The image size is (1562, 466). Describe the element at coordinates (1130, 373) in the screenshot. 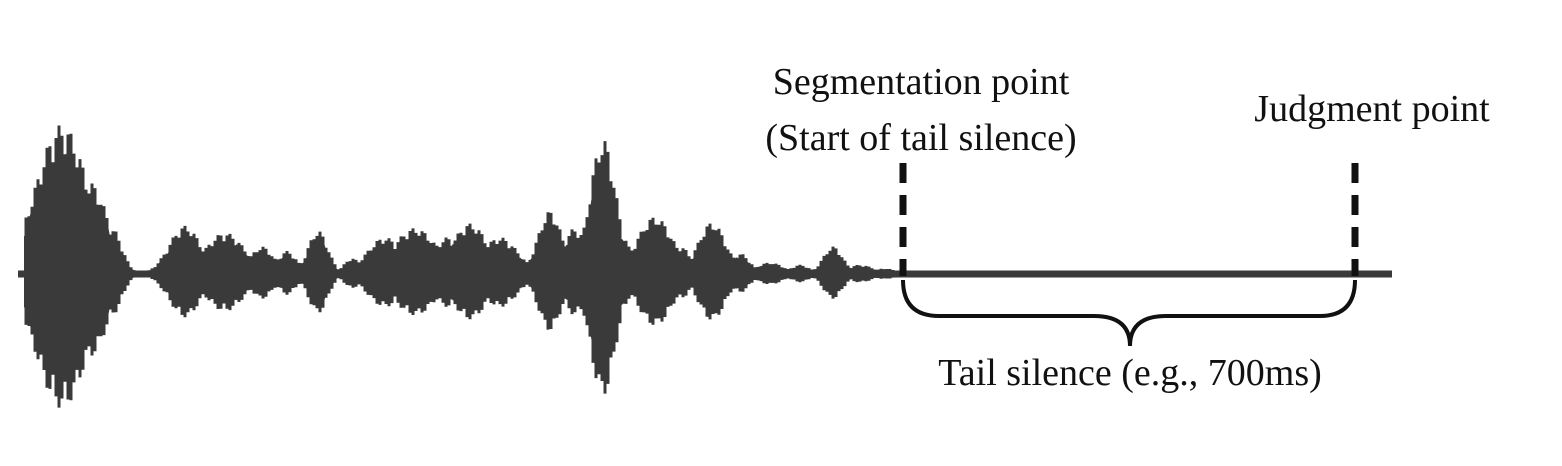

I see `tail-silence-label: Tail silence (e.g., 700ms)` at that location.